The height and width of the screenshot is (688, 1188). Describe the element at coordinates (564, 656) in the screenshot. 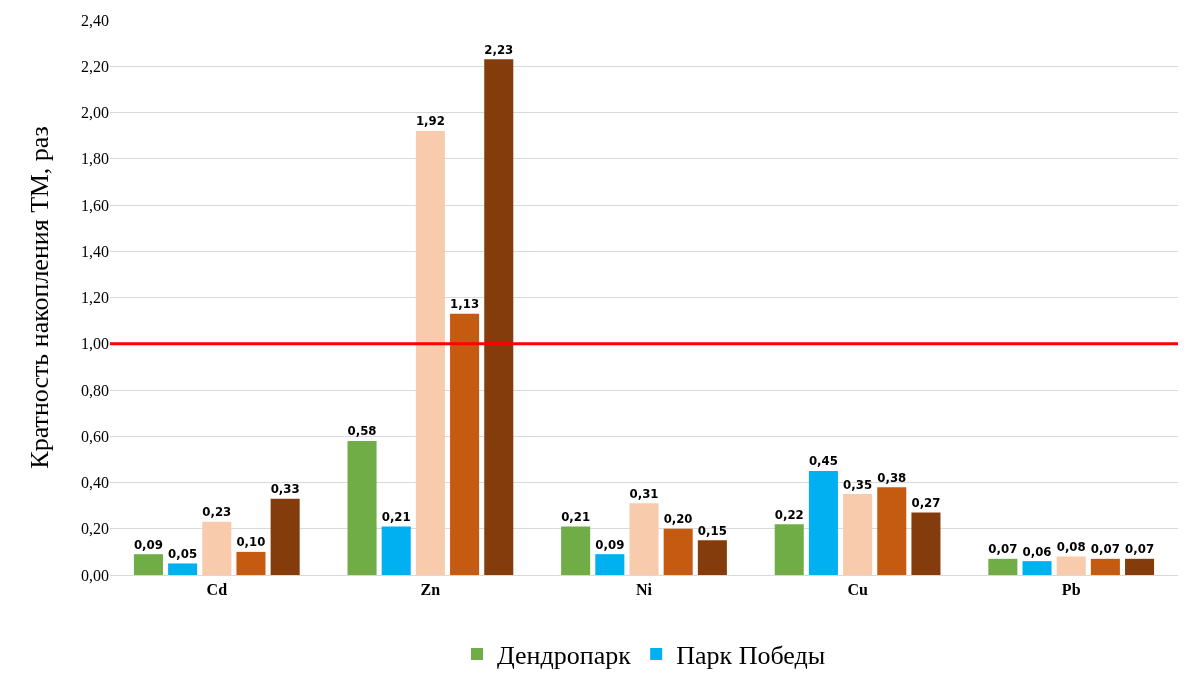

I see `legend-label: Дендропарк` at that location.